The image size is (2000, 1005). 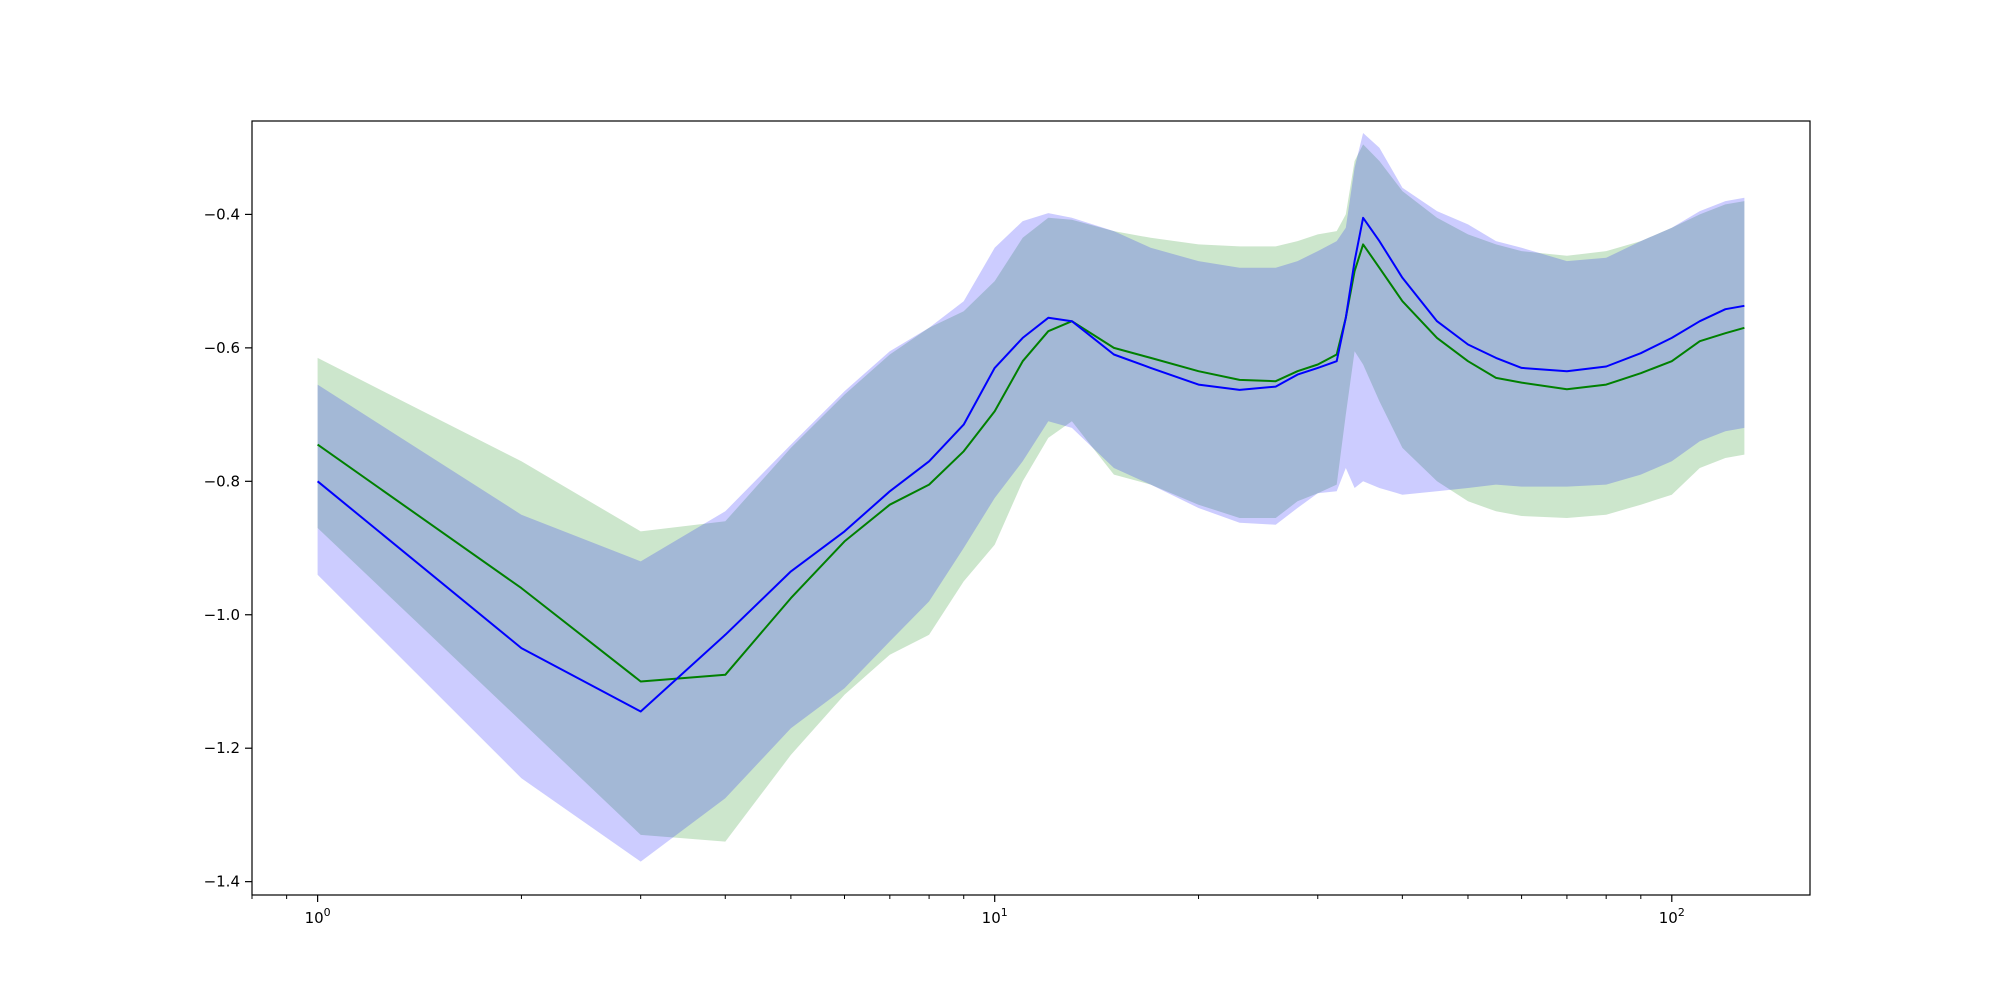 What do you see at coordinates (1672, 916) in the screenshot?
I see `x-tick-label: 10²` at bounding box center [1672, 916].